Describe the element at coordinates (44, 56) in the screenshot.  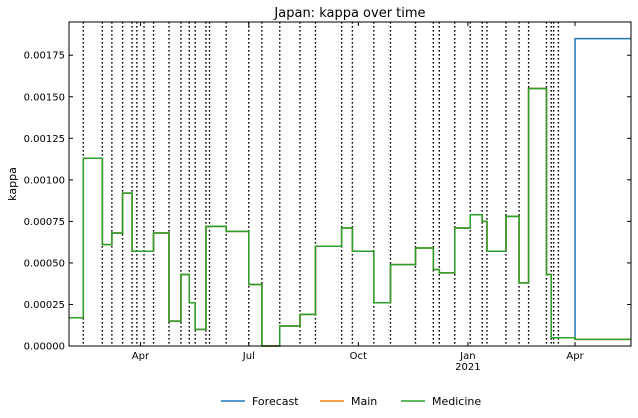
I see `y-tick-label: 0.00175` at that location.